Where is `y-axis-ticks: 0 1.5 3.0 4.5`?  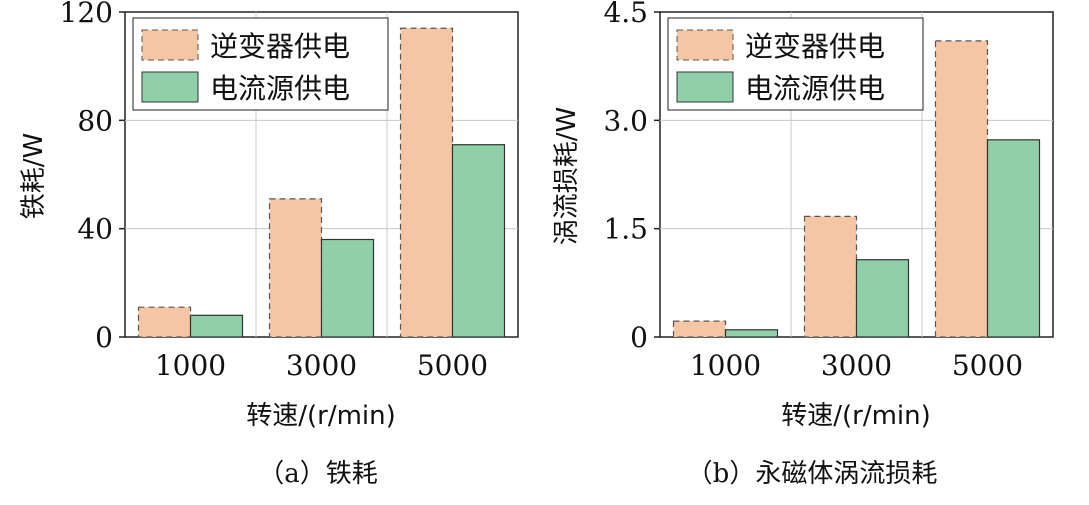 y-axis-ticks: 0 1.5 3.0 4.5 is located at coordinates (631, 177).